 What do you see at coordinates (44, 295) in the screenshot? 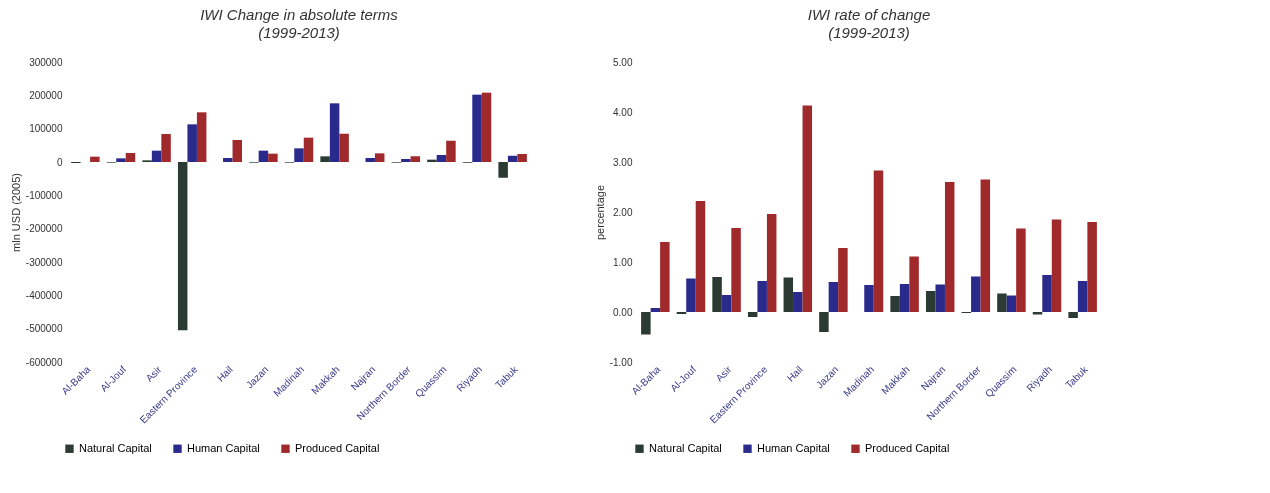
I see `y-tick-label: -400000` at bounding box center [44, 295].